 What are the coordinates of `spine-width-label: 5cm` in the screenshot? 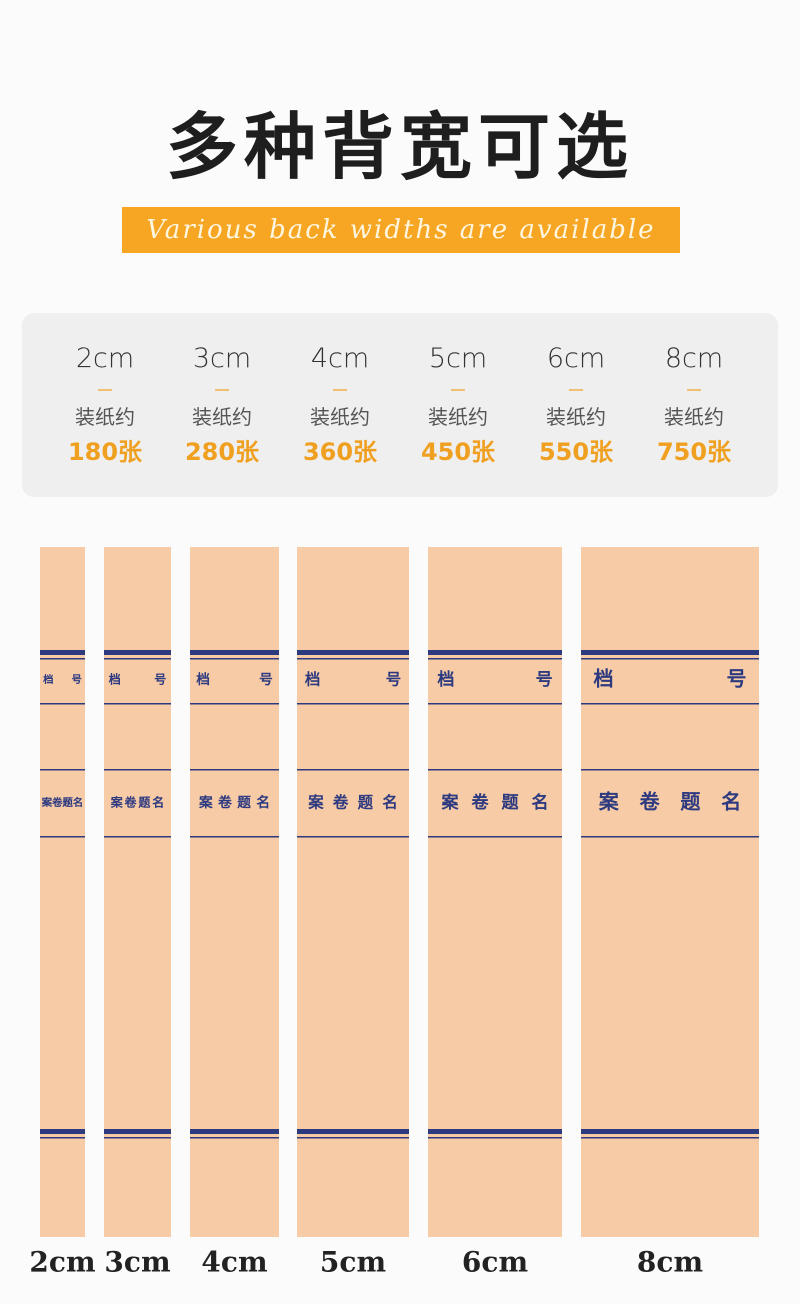 It's located at (353, 1262).